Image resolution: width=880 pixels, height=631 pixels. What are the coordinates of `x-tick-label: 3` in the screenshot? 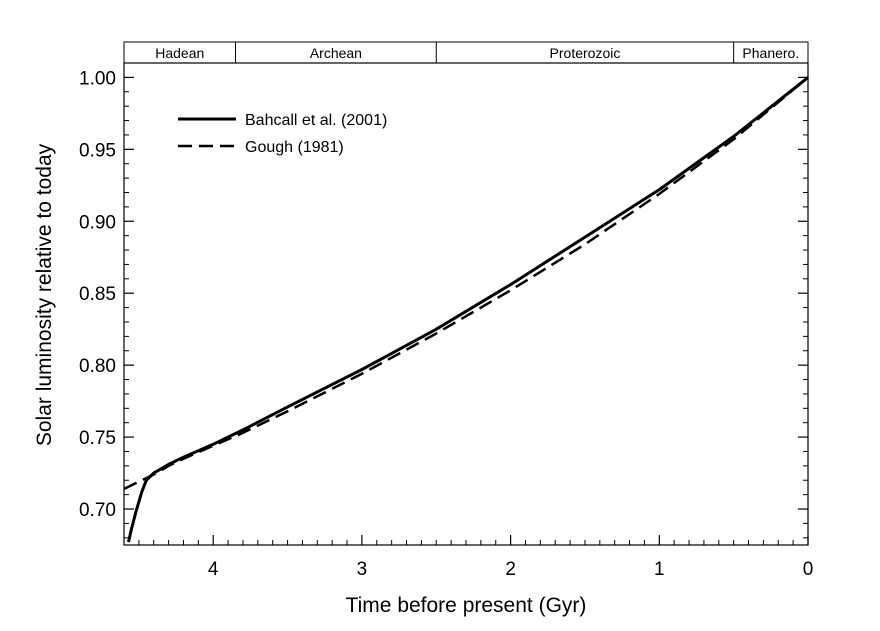 It's located at (362, 569).